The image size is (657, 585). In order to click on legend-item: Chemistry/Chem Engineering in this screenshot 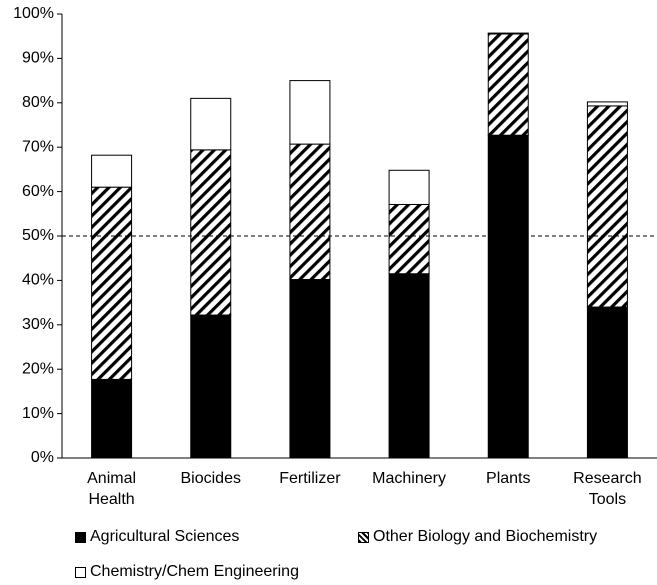, I will do `click(187, 572)`.